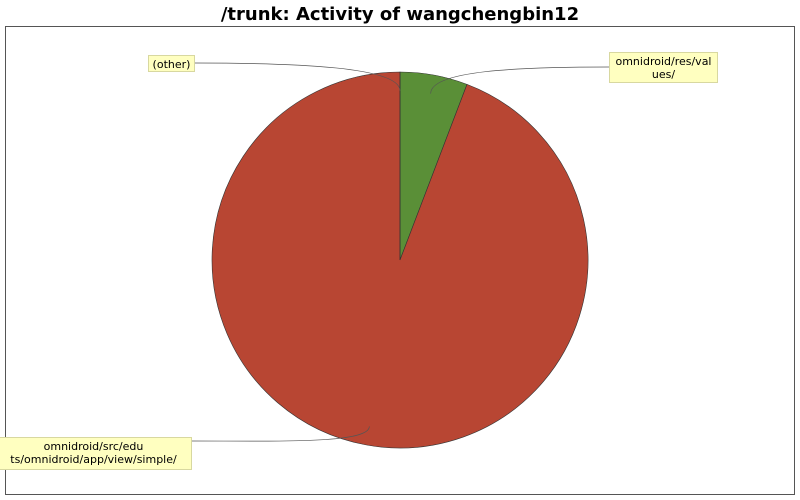 The height and width of the screenshot is (500, 800). I want to click on slice-label: (other), so click(171, 63).